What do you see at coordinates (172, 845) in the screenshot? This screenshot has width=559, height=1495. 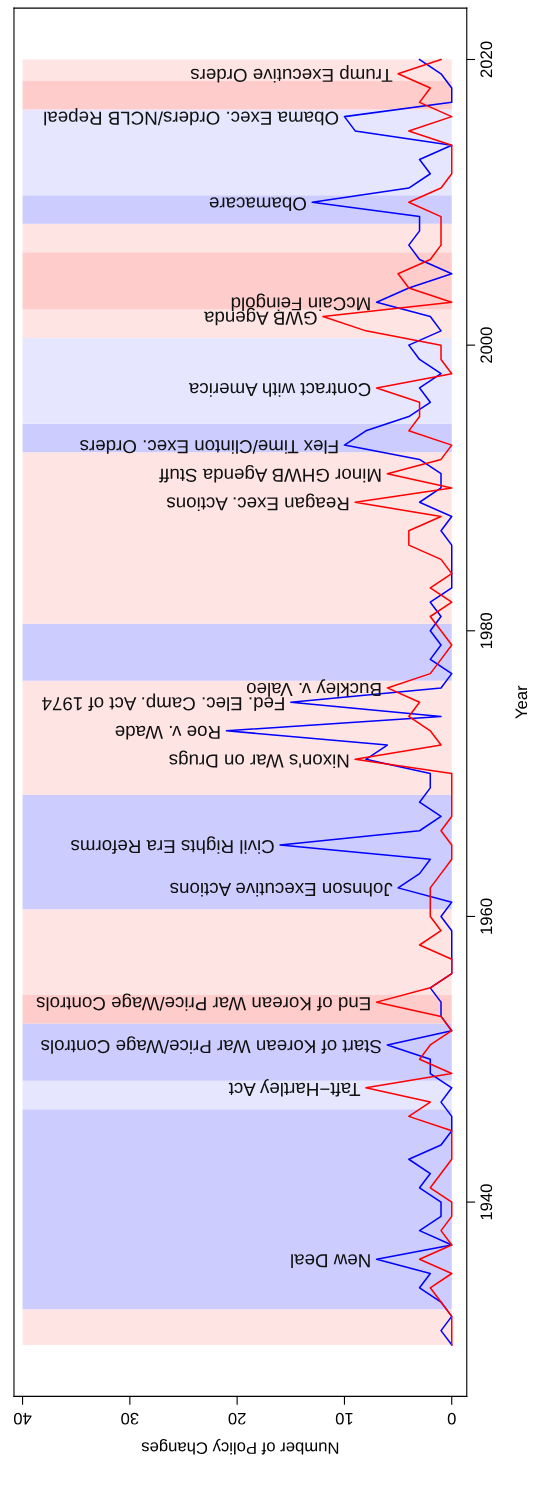 I see `annotation: Civil Rights Era Reforms` at bounding box center [172, 845].